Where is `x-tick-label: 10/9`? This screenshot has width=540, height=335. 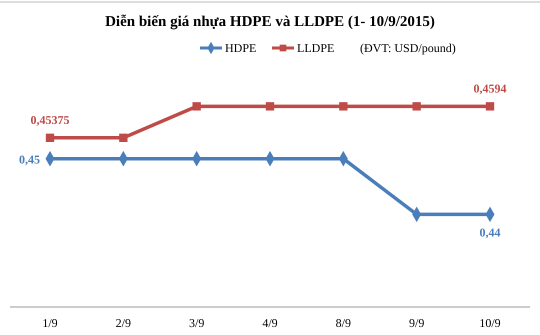 x-tick-label: 10/9 is located at coordinates (490, 323).